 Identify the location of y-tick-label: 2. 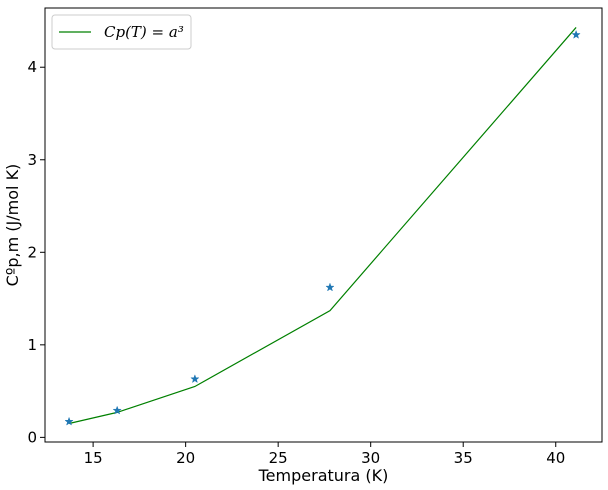
(32, 252).